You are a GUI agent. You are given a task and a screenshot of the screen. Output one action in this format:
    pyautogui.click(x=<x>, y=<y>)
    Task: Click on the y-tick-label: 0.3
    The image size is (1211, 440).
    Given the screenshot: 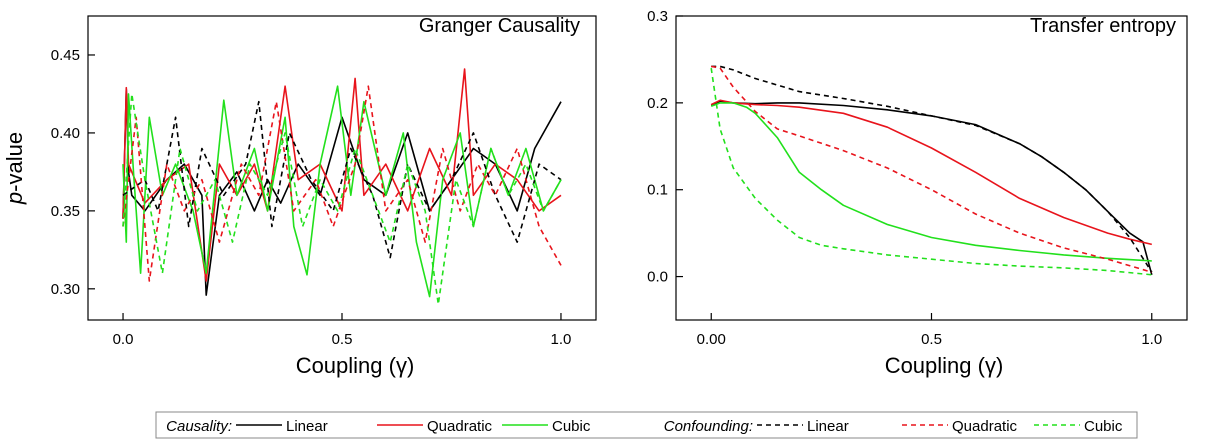 What is the action you would take?
    pyautogui.click(x=657, y=16)
    